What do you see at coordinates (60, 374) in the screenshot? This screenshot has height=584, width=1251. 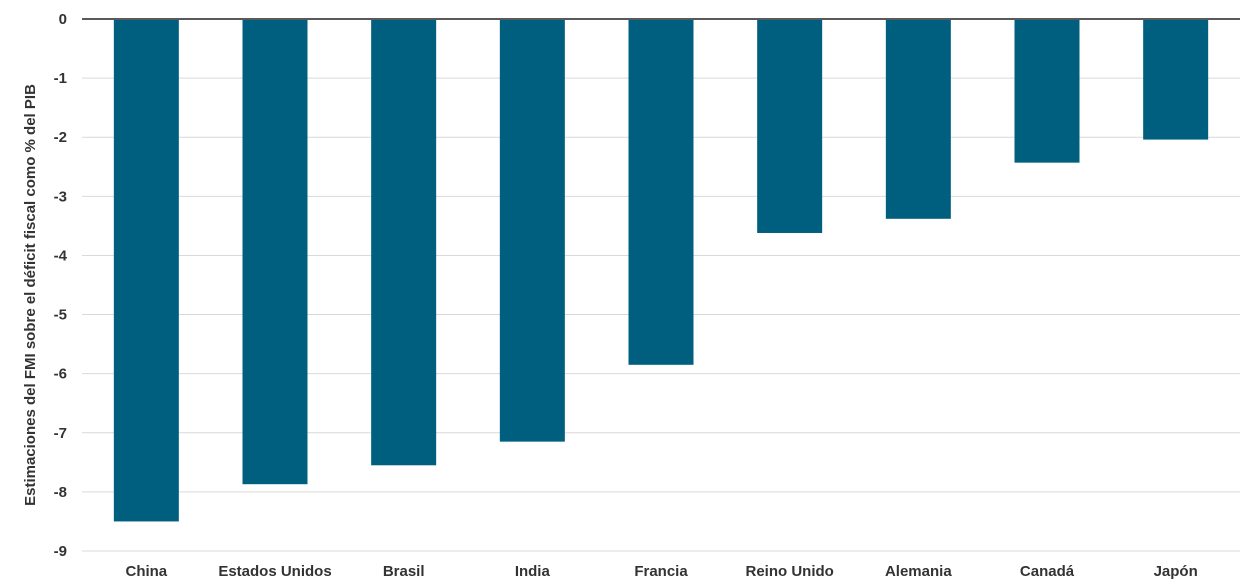 I see `y-tick-label: -6` at bounding box center [60, 374].